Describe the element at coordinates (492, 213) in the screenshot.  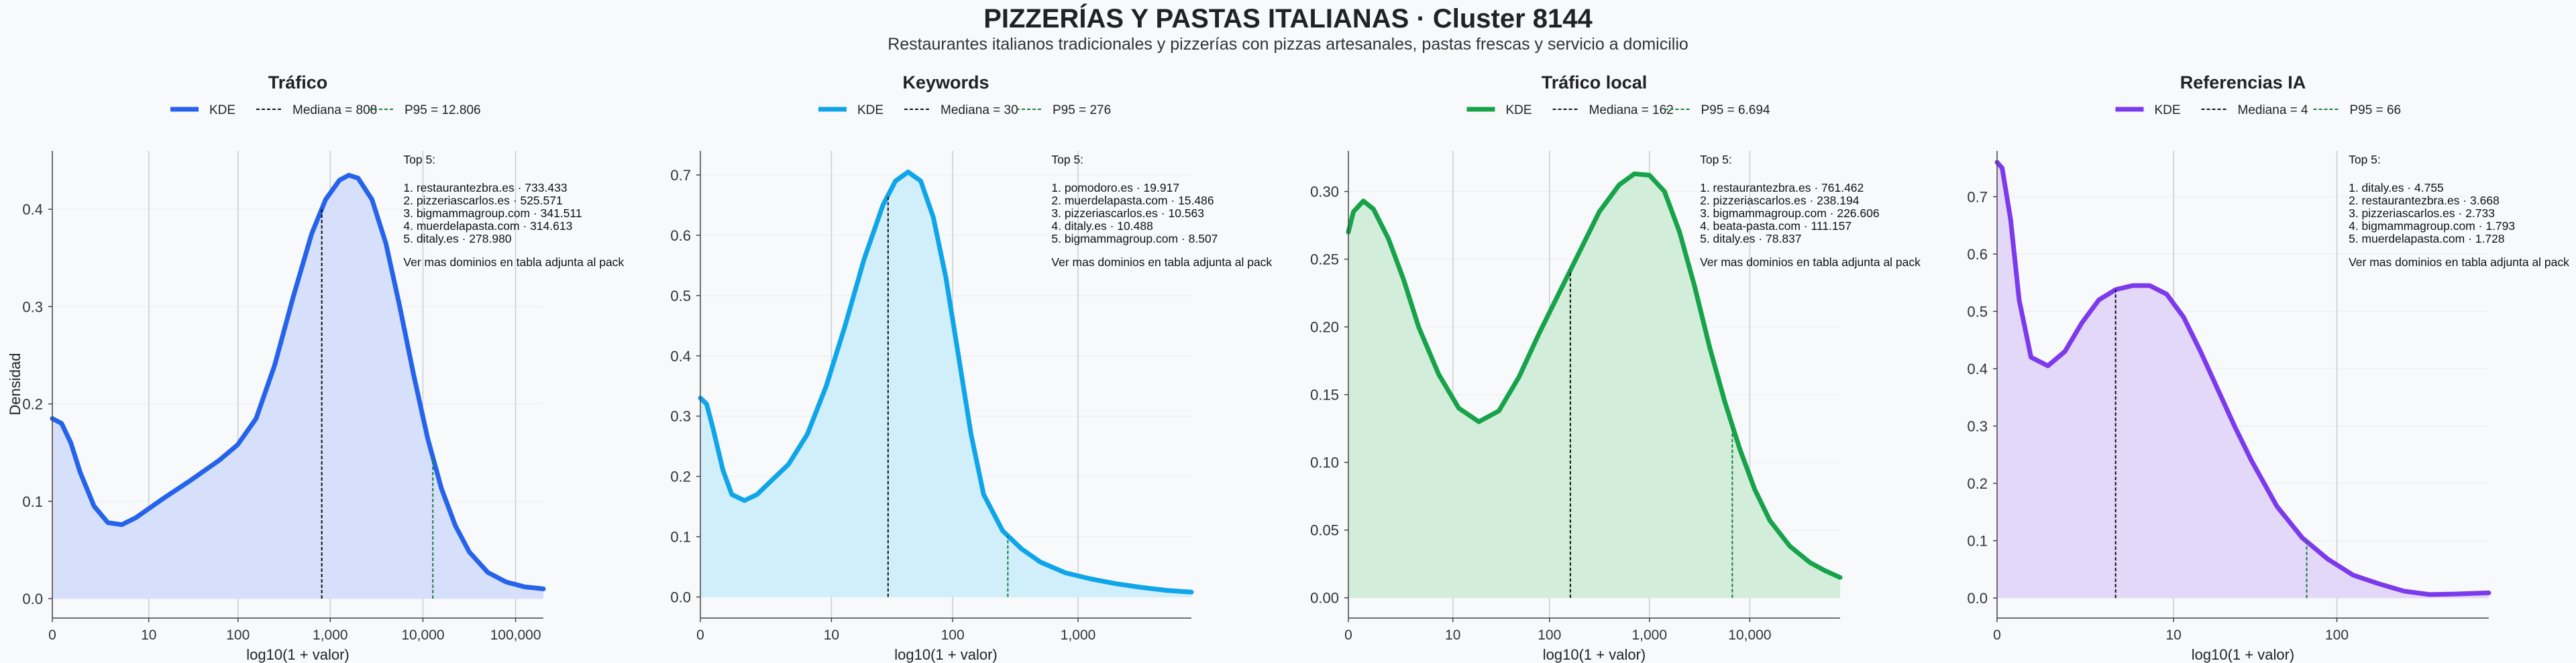
I see `top5-item: 3. bigmammagroup.com · 341.511` at that location.